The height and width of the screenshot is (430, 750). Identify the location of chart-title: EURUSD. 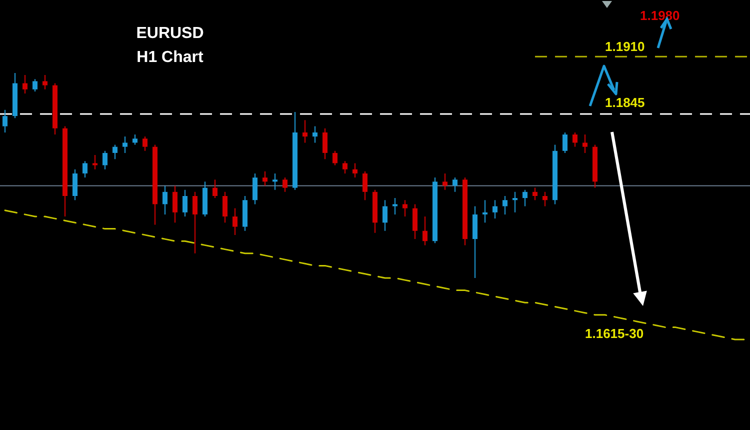
(170, 33).